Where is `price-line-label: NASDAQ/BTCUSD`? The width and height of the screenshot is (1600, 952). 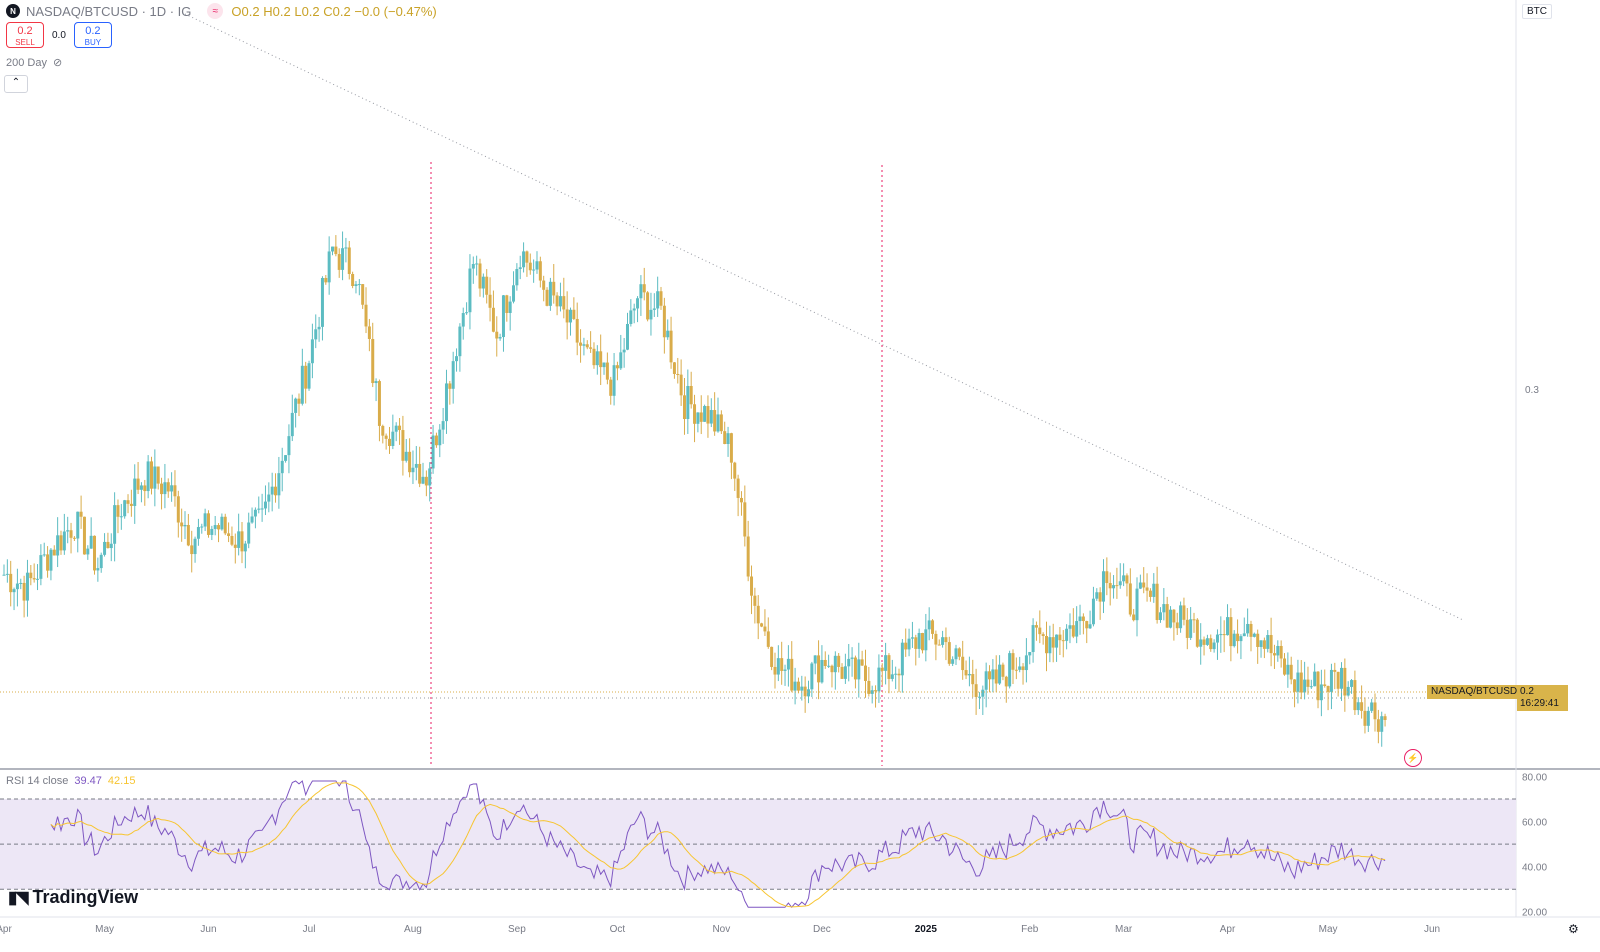
price-line-label: NASDAQ/BTCUSD is located at coordinates (1474, 692).